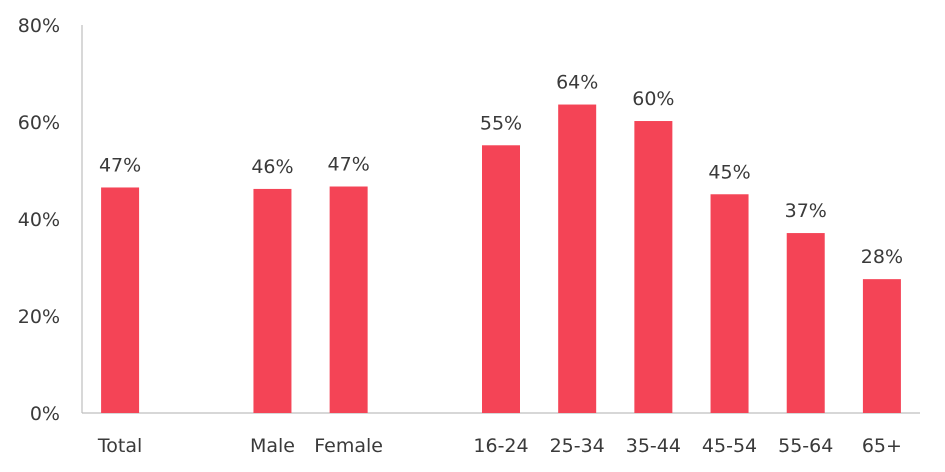 This screenshot has width=945, height=472. I want to click on x-category-label: Female, so click(348, 446).